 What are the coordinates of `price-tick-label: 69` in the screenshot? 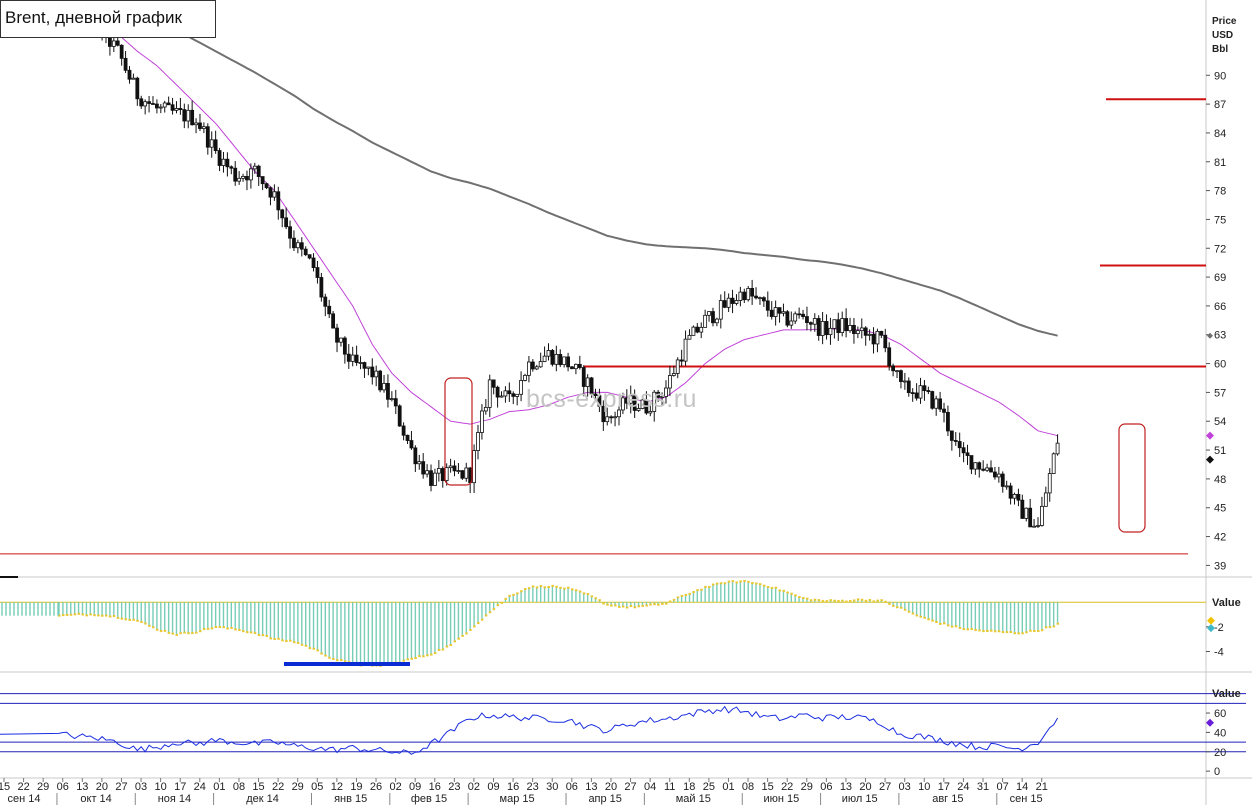 It's located at (1220, 278).